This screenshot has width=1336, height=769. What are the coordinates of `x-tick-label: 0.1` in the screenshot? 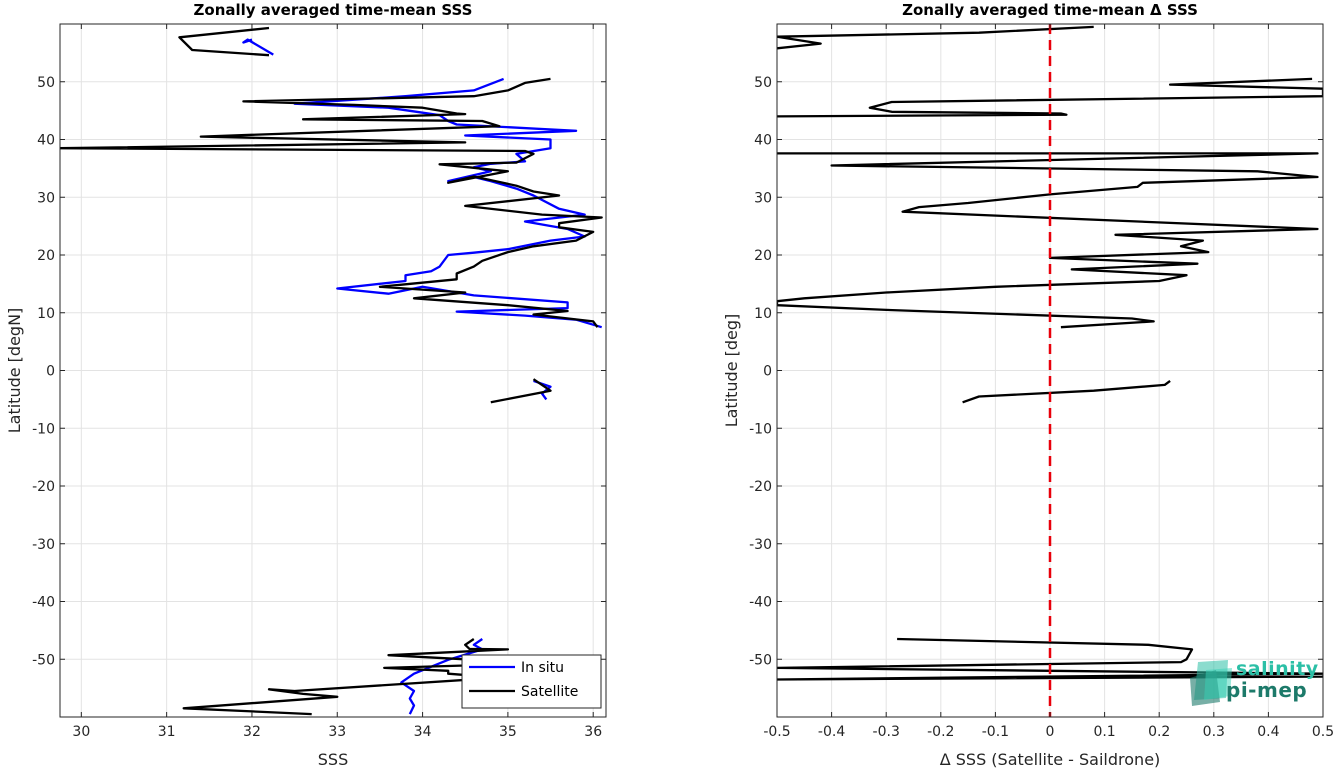 It's located at (1104, 732).